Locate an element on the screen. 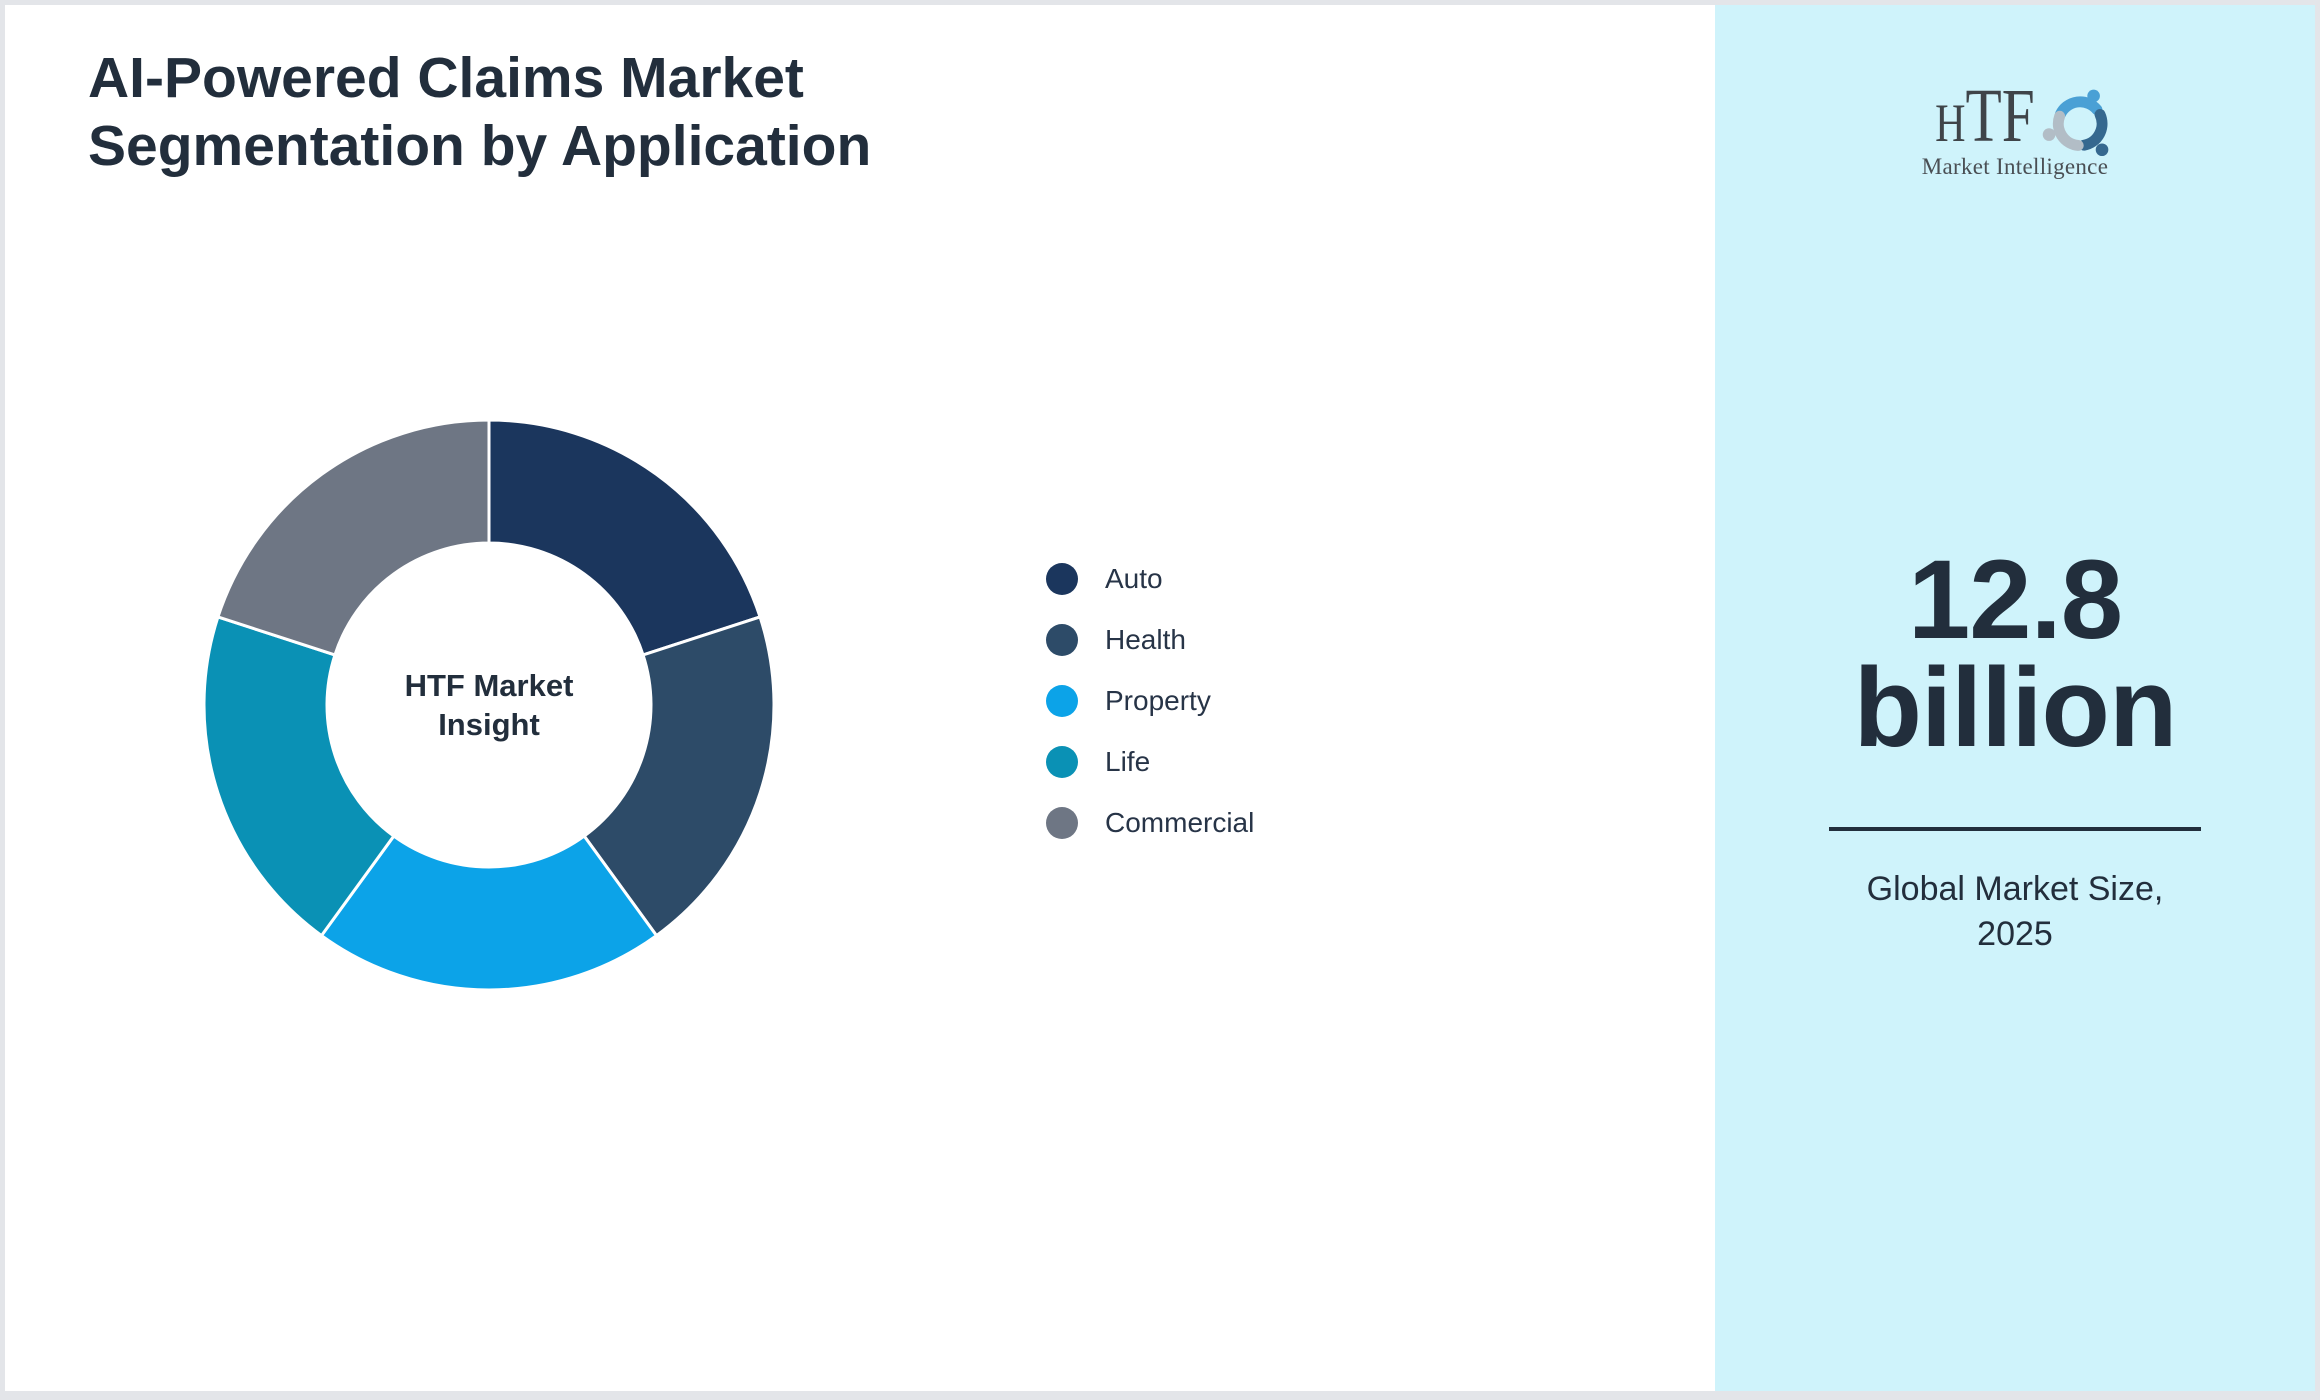 The width and height of the screenshot is (2320, 1400). legend-swatch-health is located at coordinates (1062, 640).